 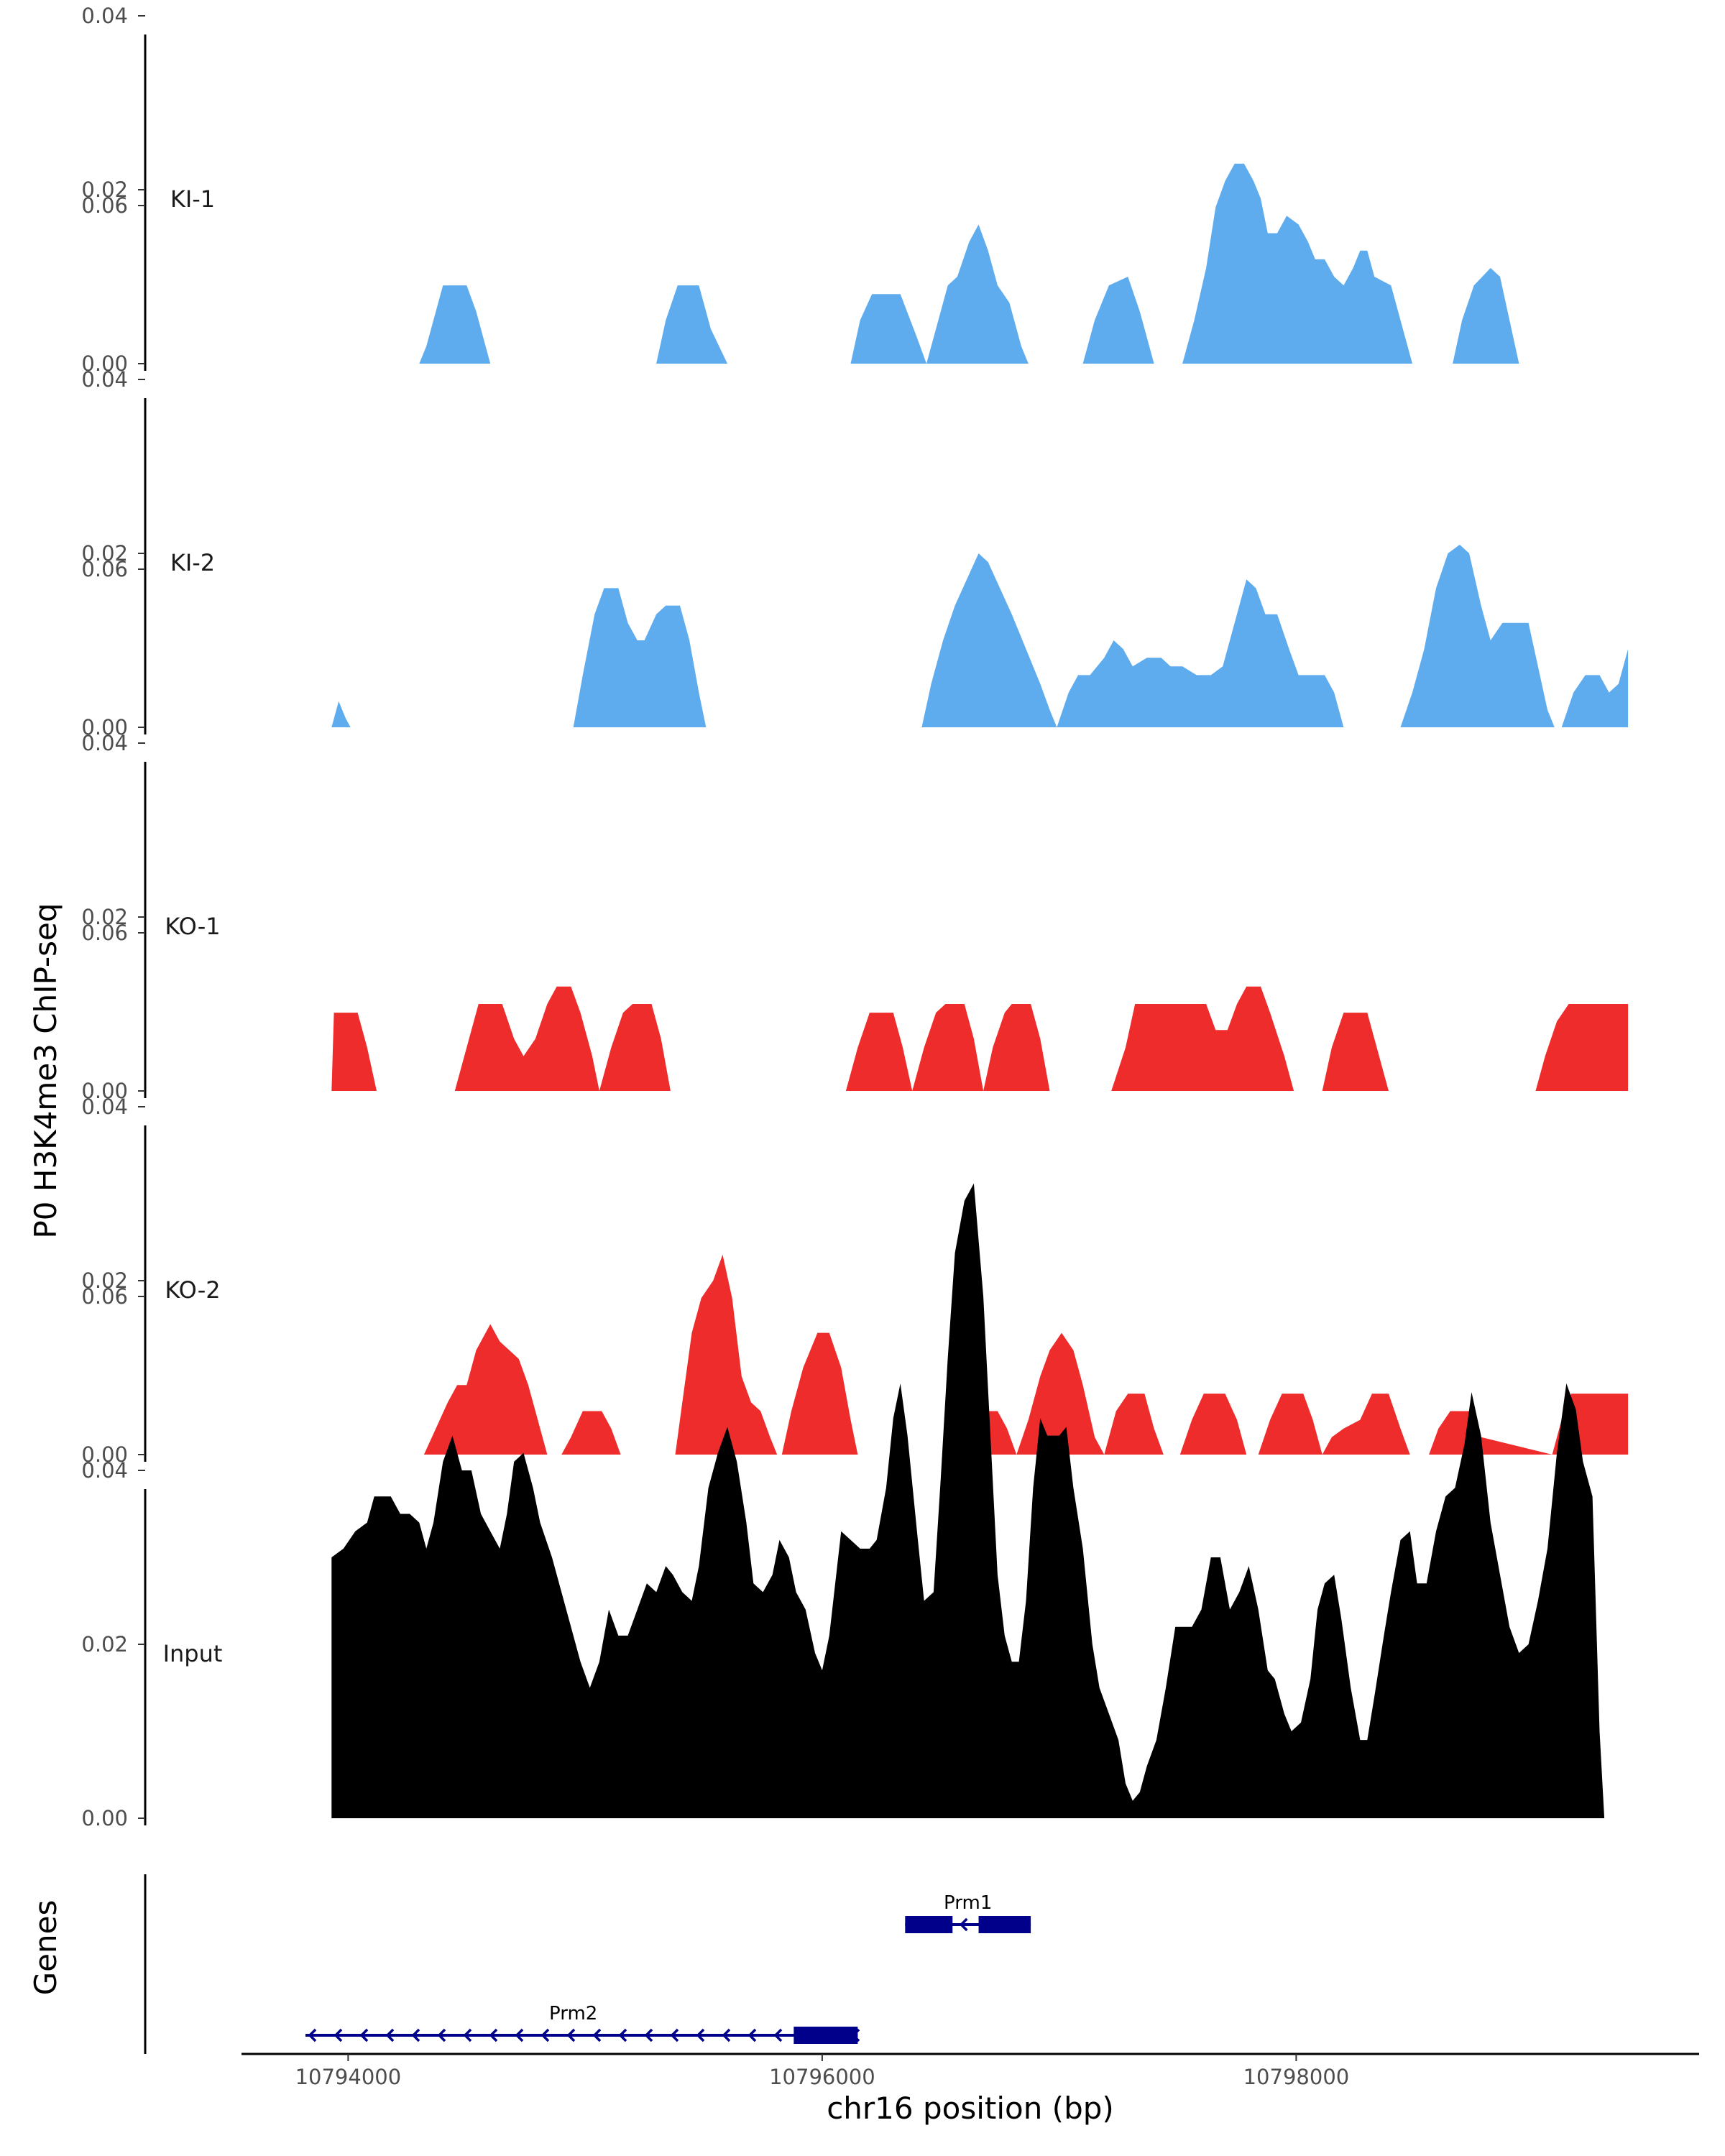 What do you see at coordinates (193, 1653) in the screenshot?
I see `track-label: Input` at bounding box center [193, 1653].